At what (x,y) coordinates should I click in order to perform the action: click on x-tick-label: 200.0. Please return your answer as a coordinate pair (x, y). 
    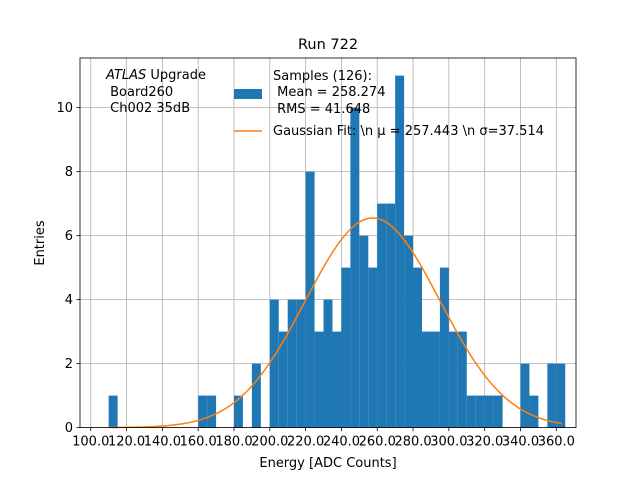
    Looking at the image, I should click on (269, 442).